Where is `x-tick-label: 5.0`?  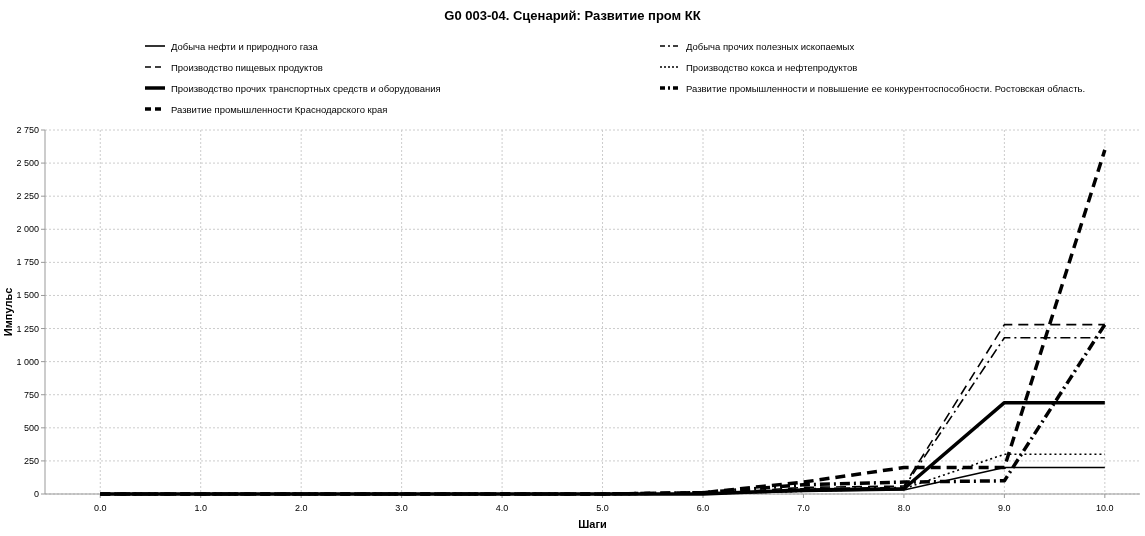
x-tick-label: 5.0 is located at coordinates (602, 508).